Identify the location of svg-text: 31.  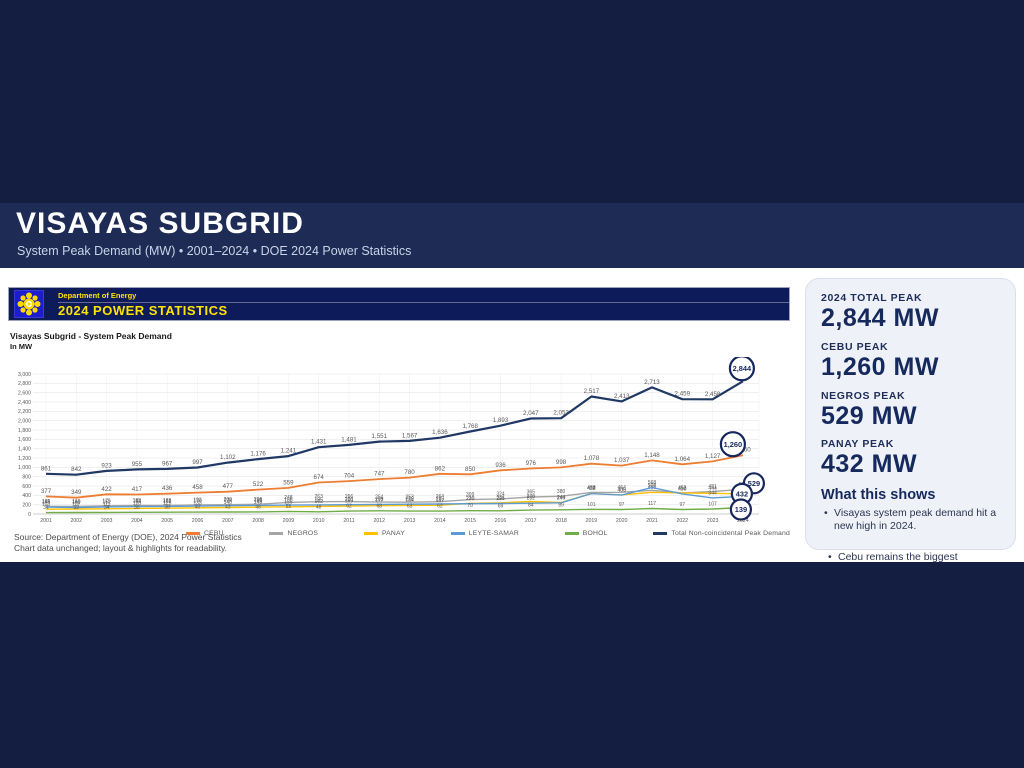
(46, 508).